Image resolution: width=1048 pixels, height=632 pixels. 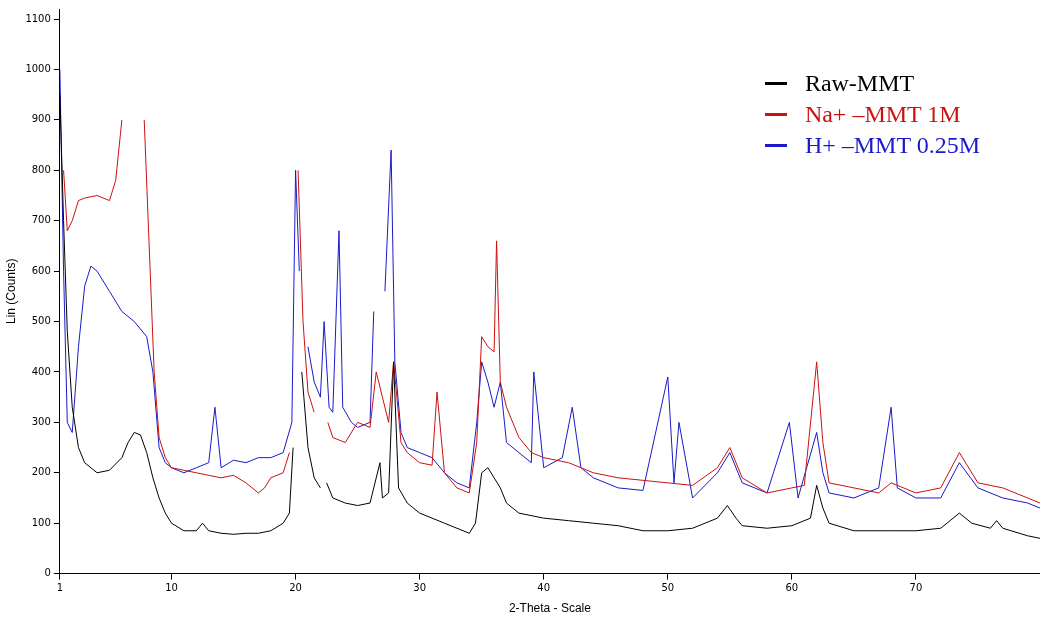 What do you see at coordinates (420, 588) in the screenshot?
I see `x-tick-label: 30` at bounding box center [420, 588].